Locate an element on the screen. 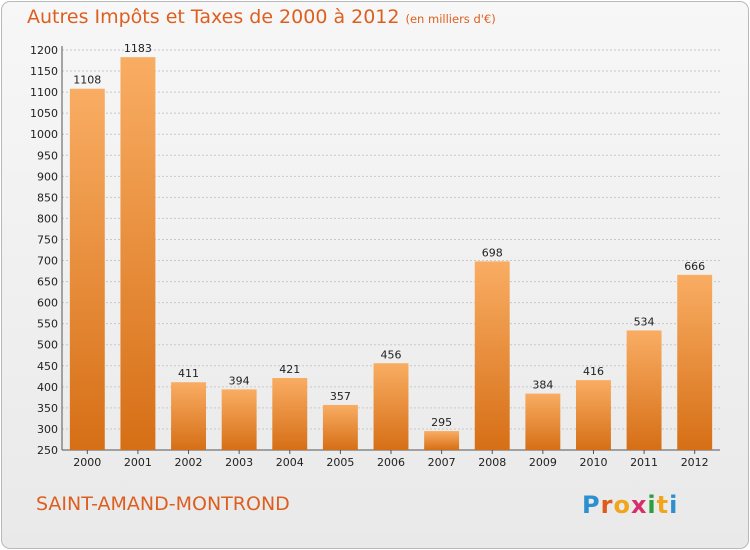 The image size is (750, 550). proxiti-logo: Proxiti is located at coordinates (630, 505).